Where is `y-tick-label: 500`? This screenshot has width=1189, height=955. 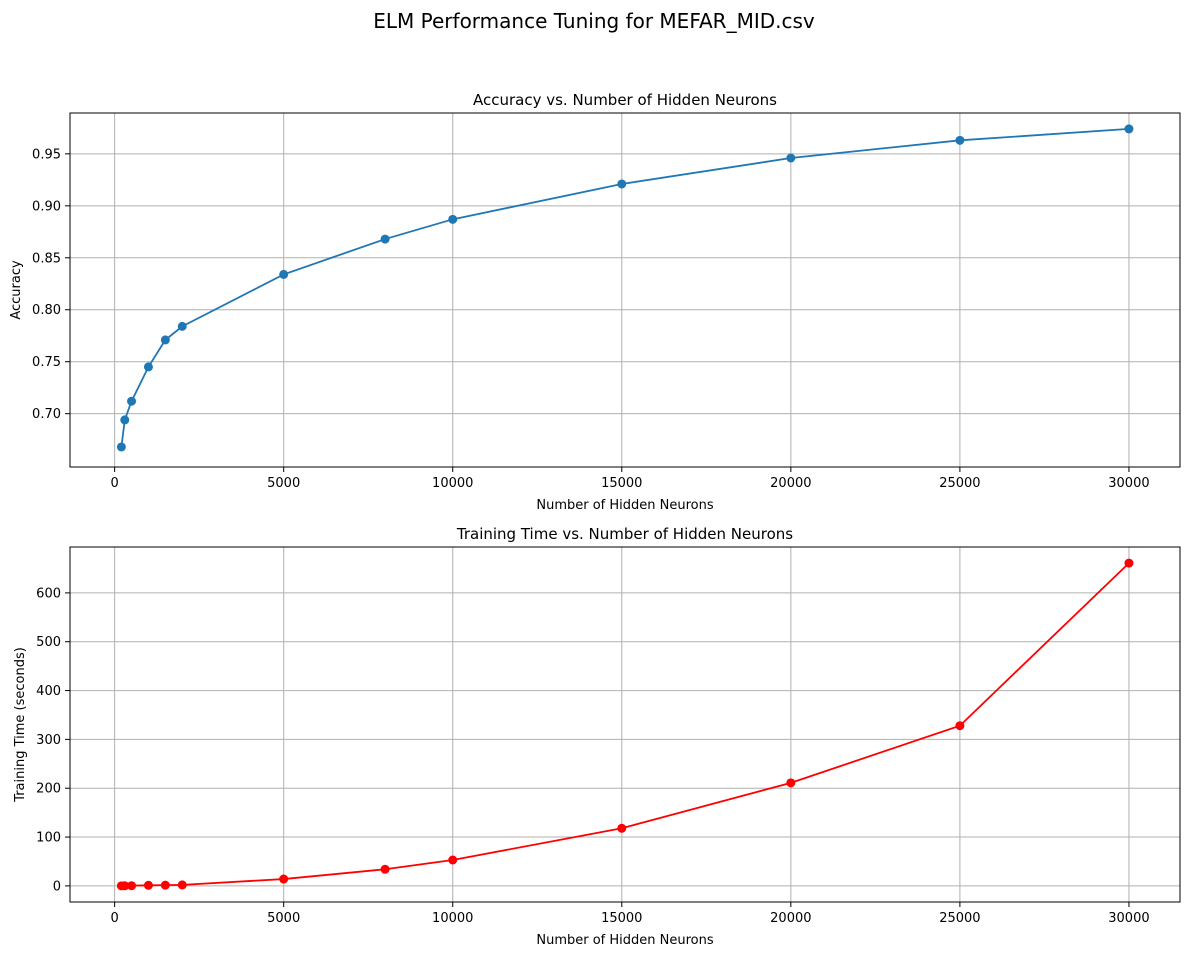 y-tick-label: 500 is located at coordinates (48, 642).